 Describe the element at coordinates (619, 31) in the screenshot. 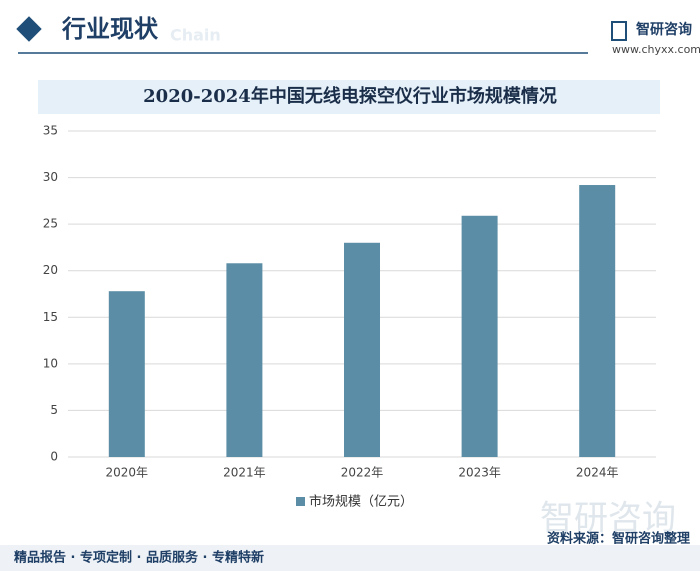

I see `logo-icon` at that location.